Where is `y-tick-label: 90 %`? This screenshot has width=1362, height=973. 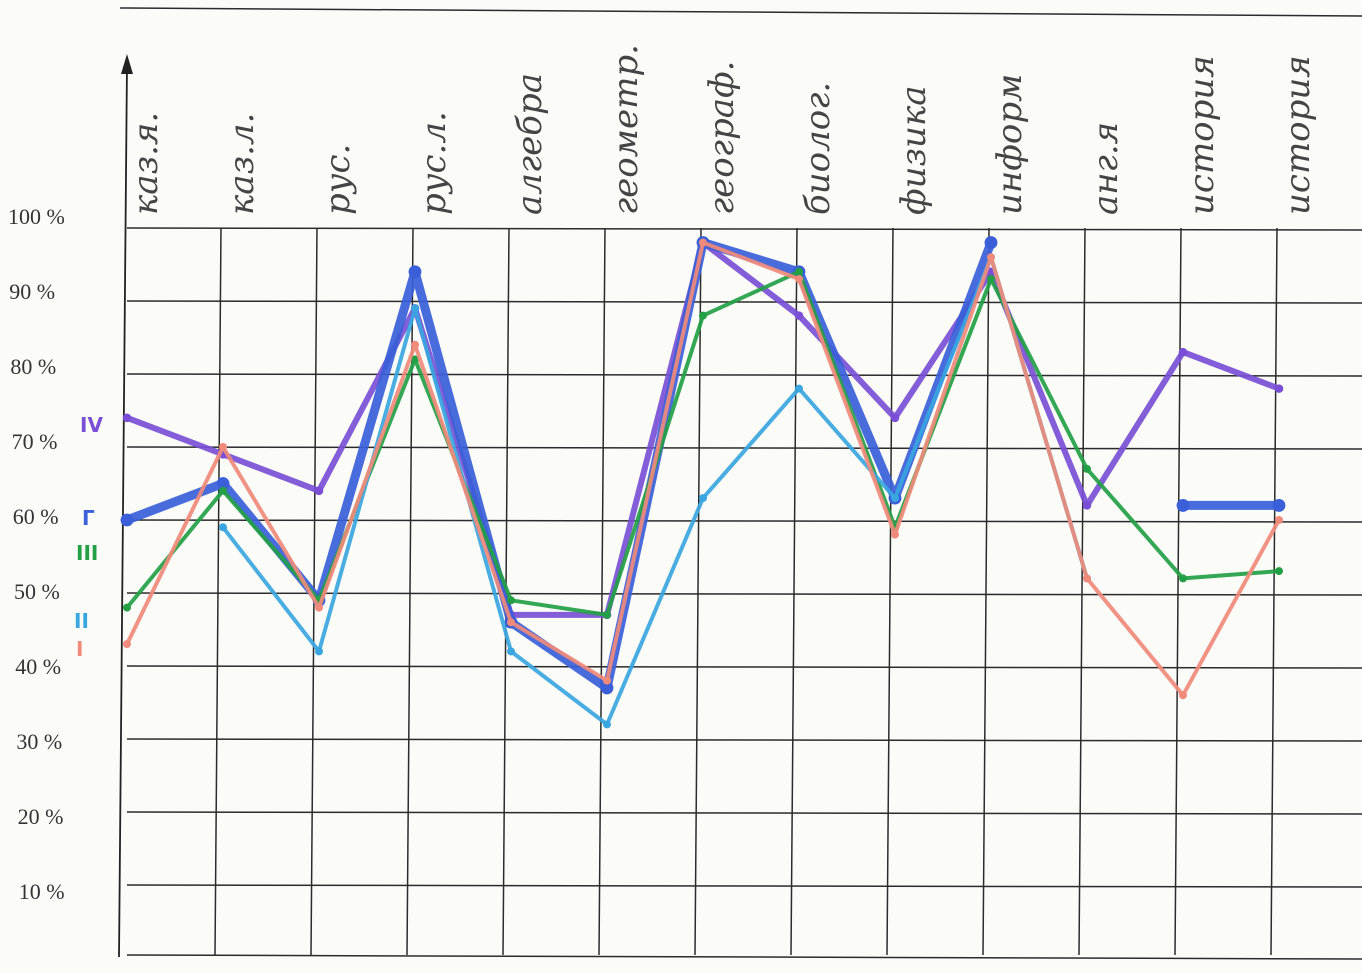
y-tick-label: 90 % is located at coordinates (32, 291).